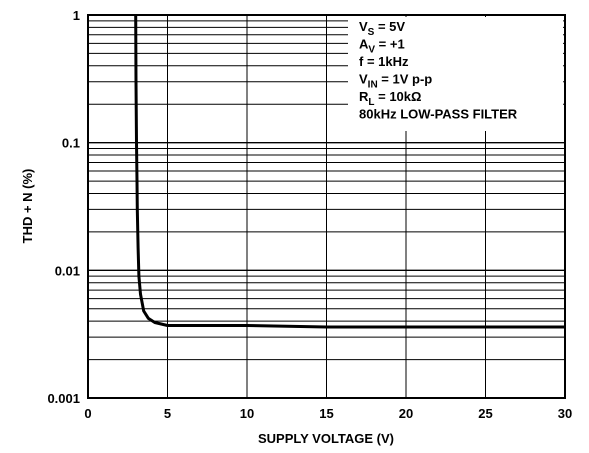  What do you see at coordinates (71, 143) in the screenshot?
I see `y-tick-label: 0.1` at bounding box center [71, 143].